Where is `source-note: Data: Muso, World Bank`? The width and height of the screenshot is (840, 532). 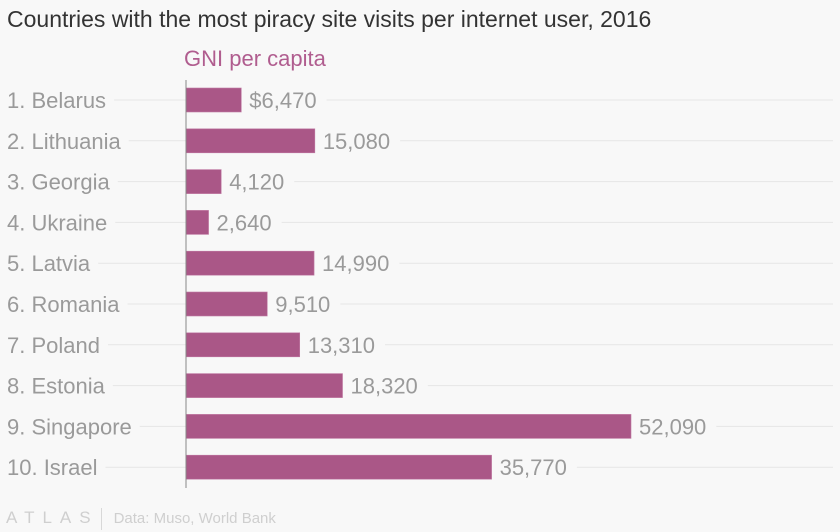 source-note: Data: Muso, World Bank is located at coordinates (194, 518).